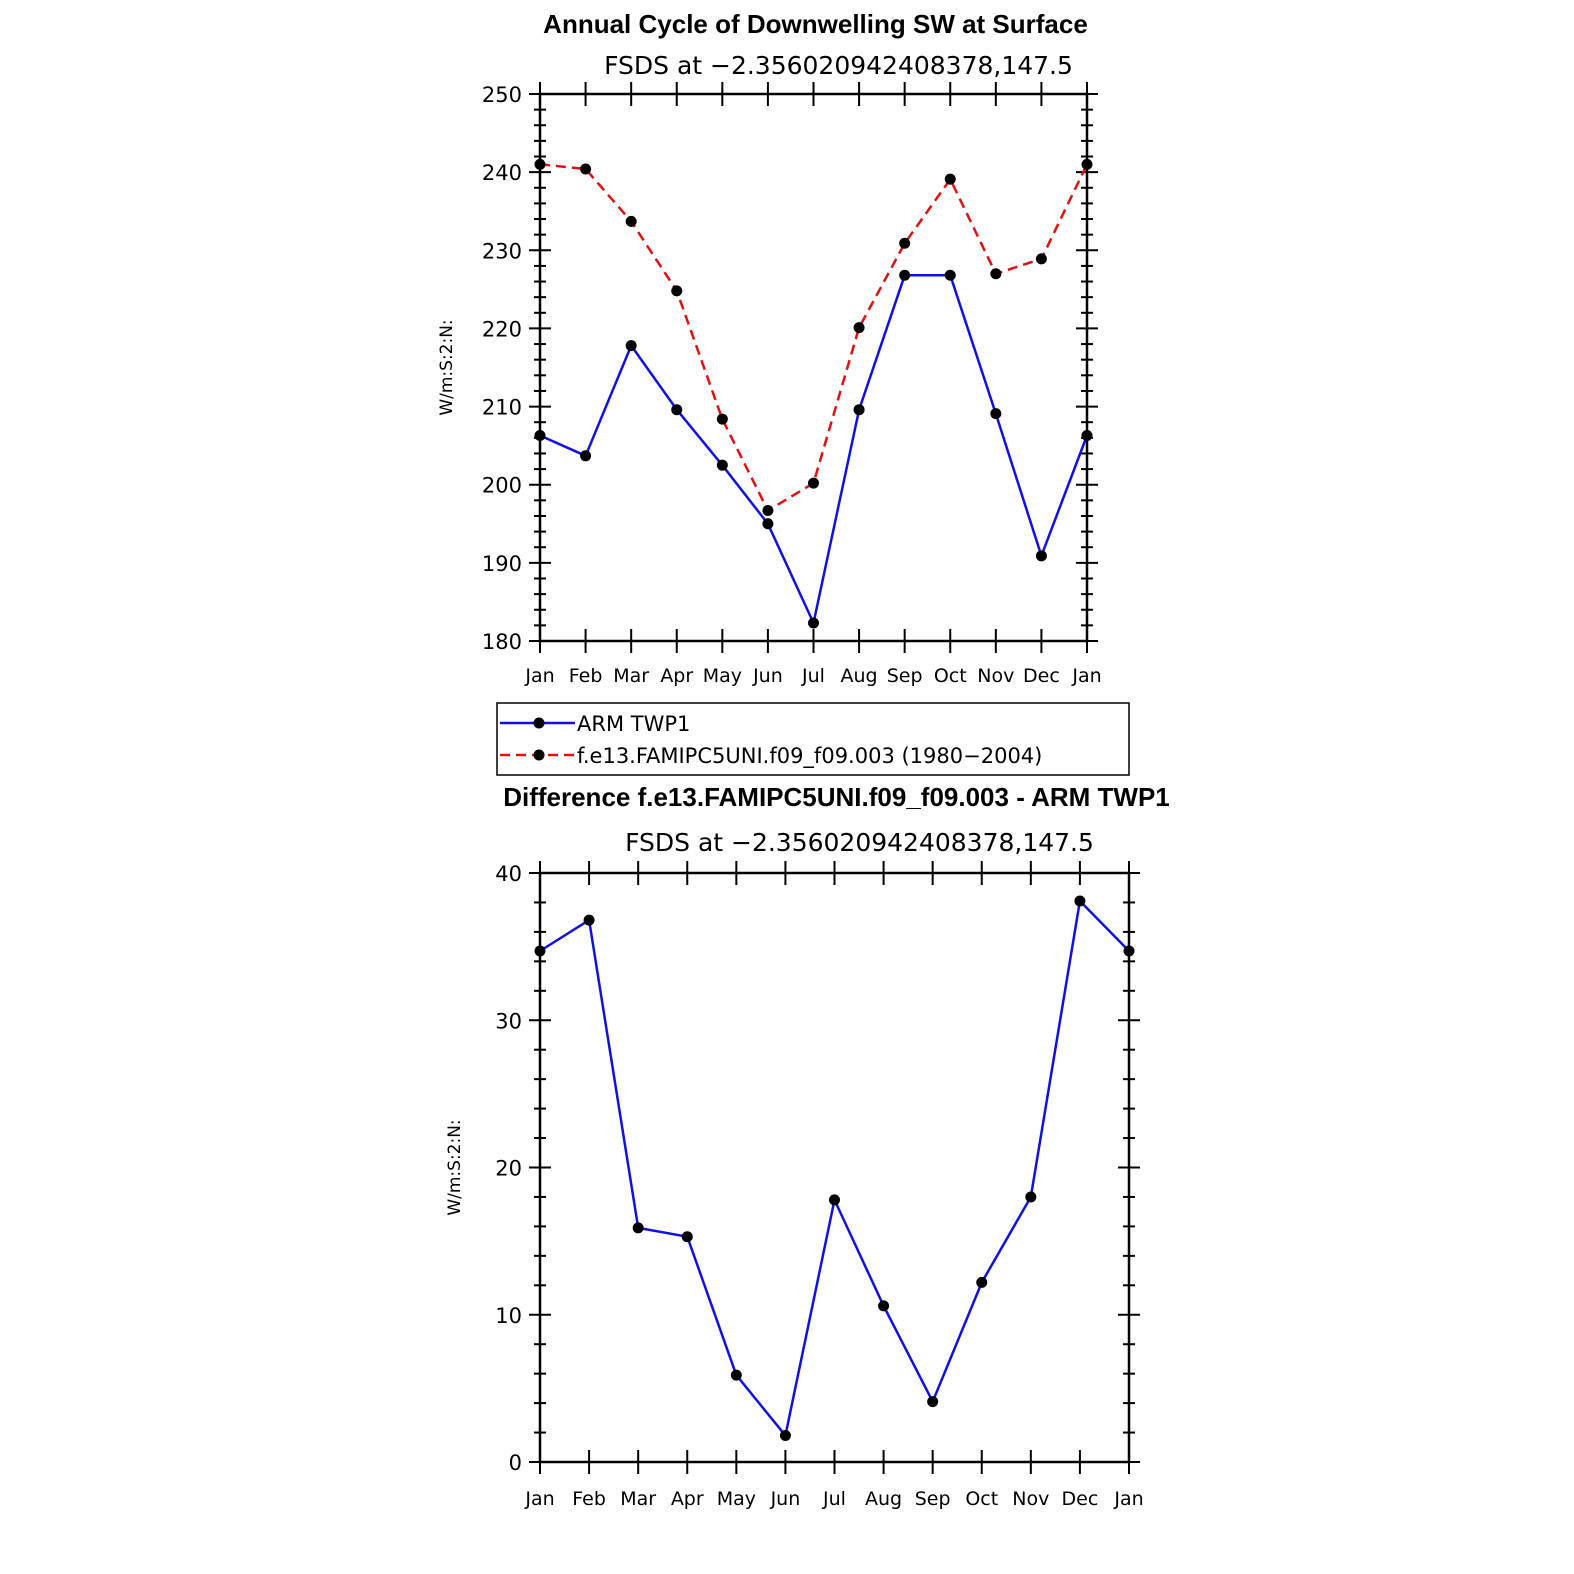 This screenshot has width=1574, height=1574. Describe the element at coordinates (809, 756) in the screenshot. I see `legend-entry-1: f.e13.FAMIPC5UNI.f09_f09.003 (1980−2004)` at that location.